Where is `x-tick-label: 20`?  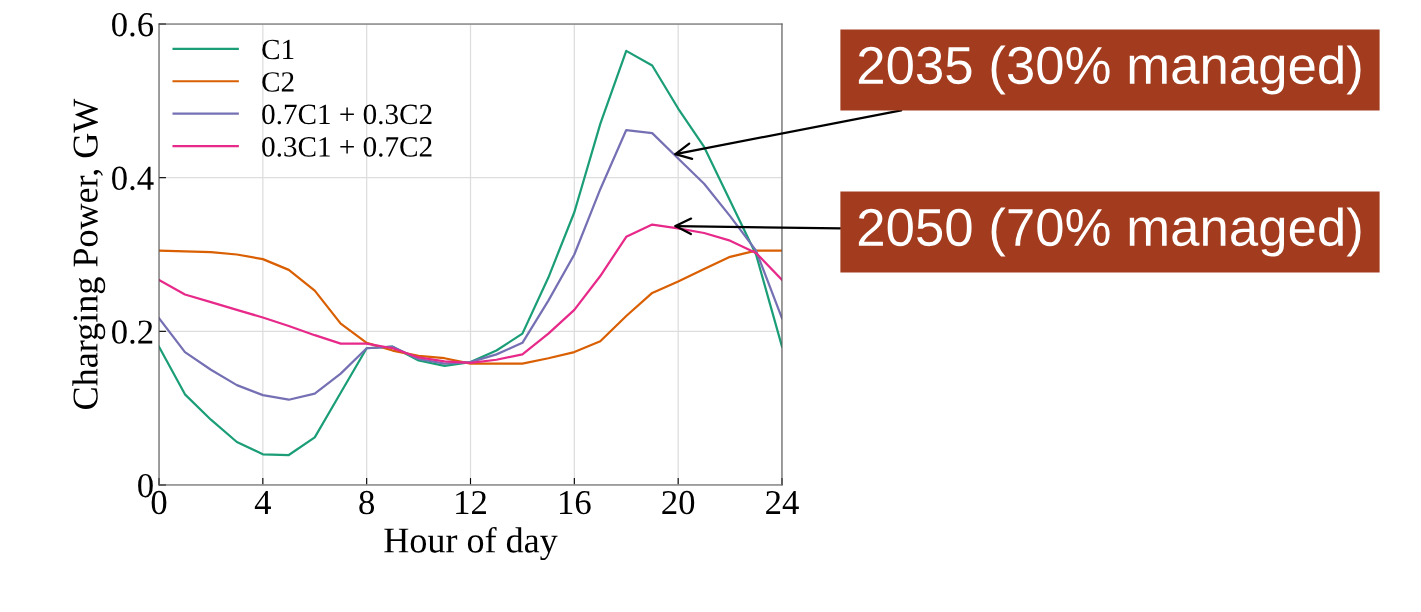 x-tick-label: 20 is located at coordinates (678, 502).